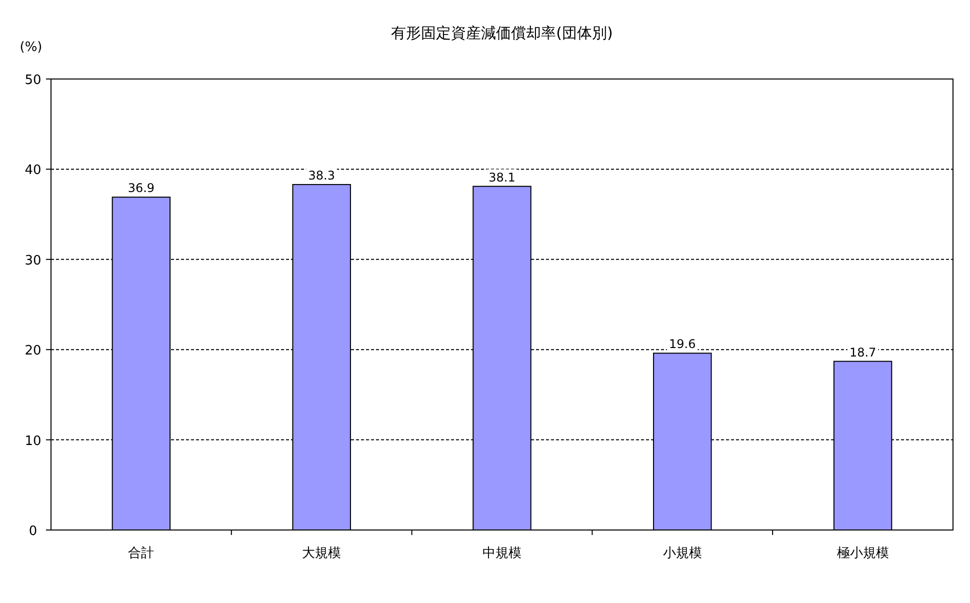 Image resolution: width=970 pixels, height=603 pixels. Describe the element at coordinates (33, 351) in the screenshot. I see `y-tick-label: 20` at that location.